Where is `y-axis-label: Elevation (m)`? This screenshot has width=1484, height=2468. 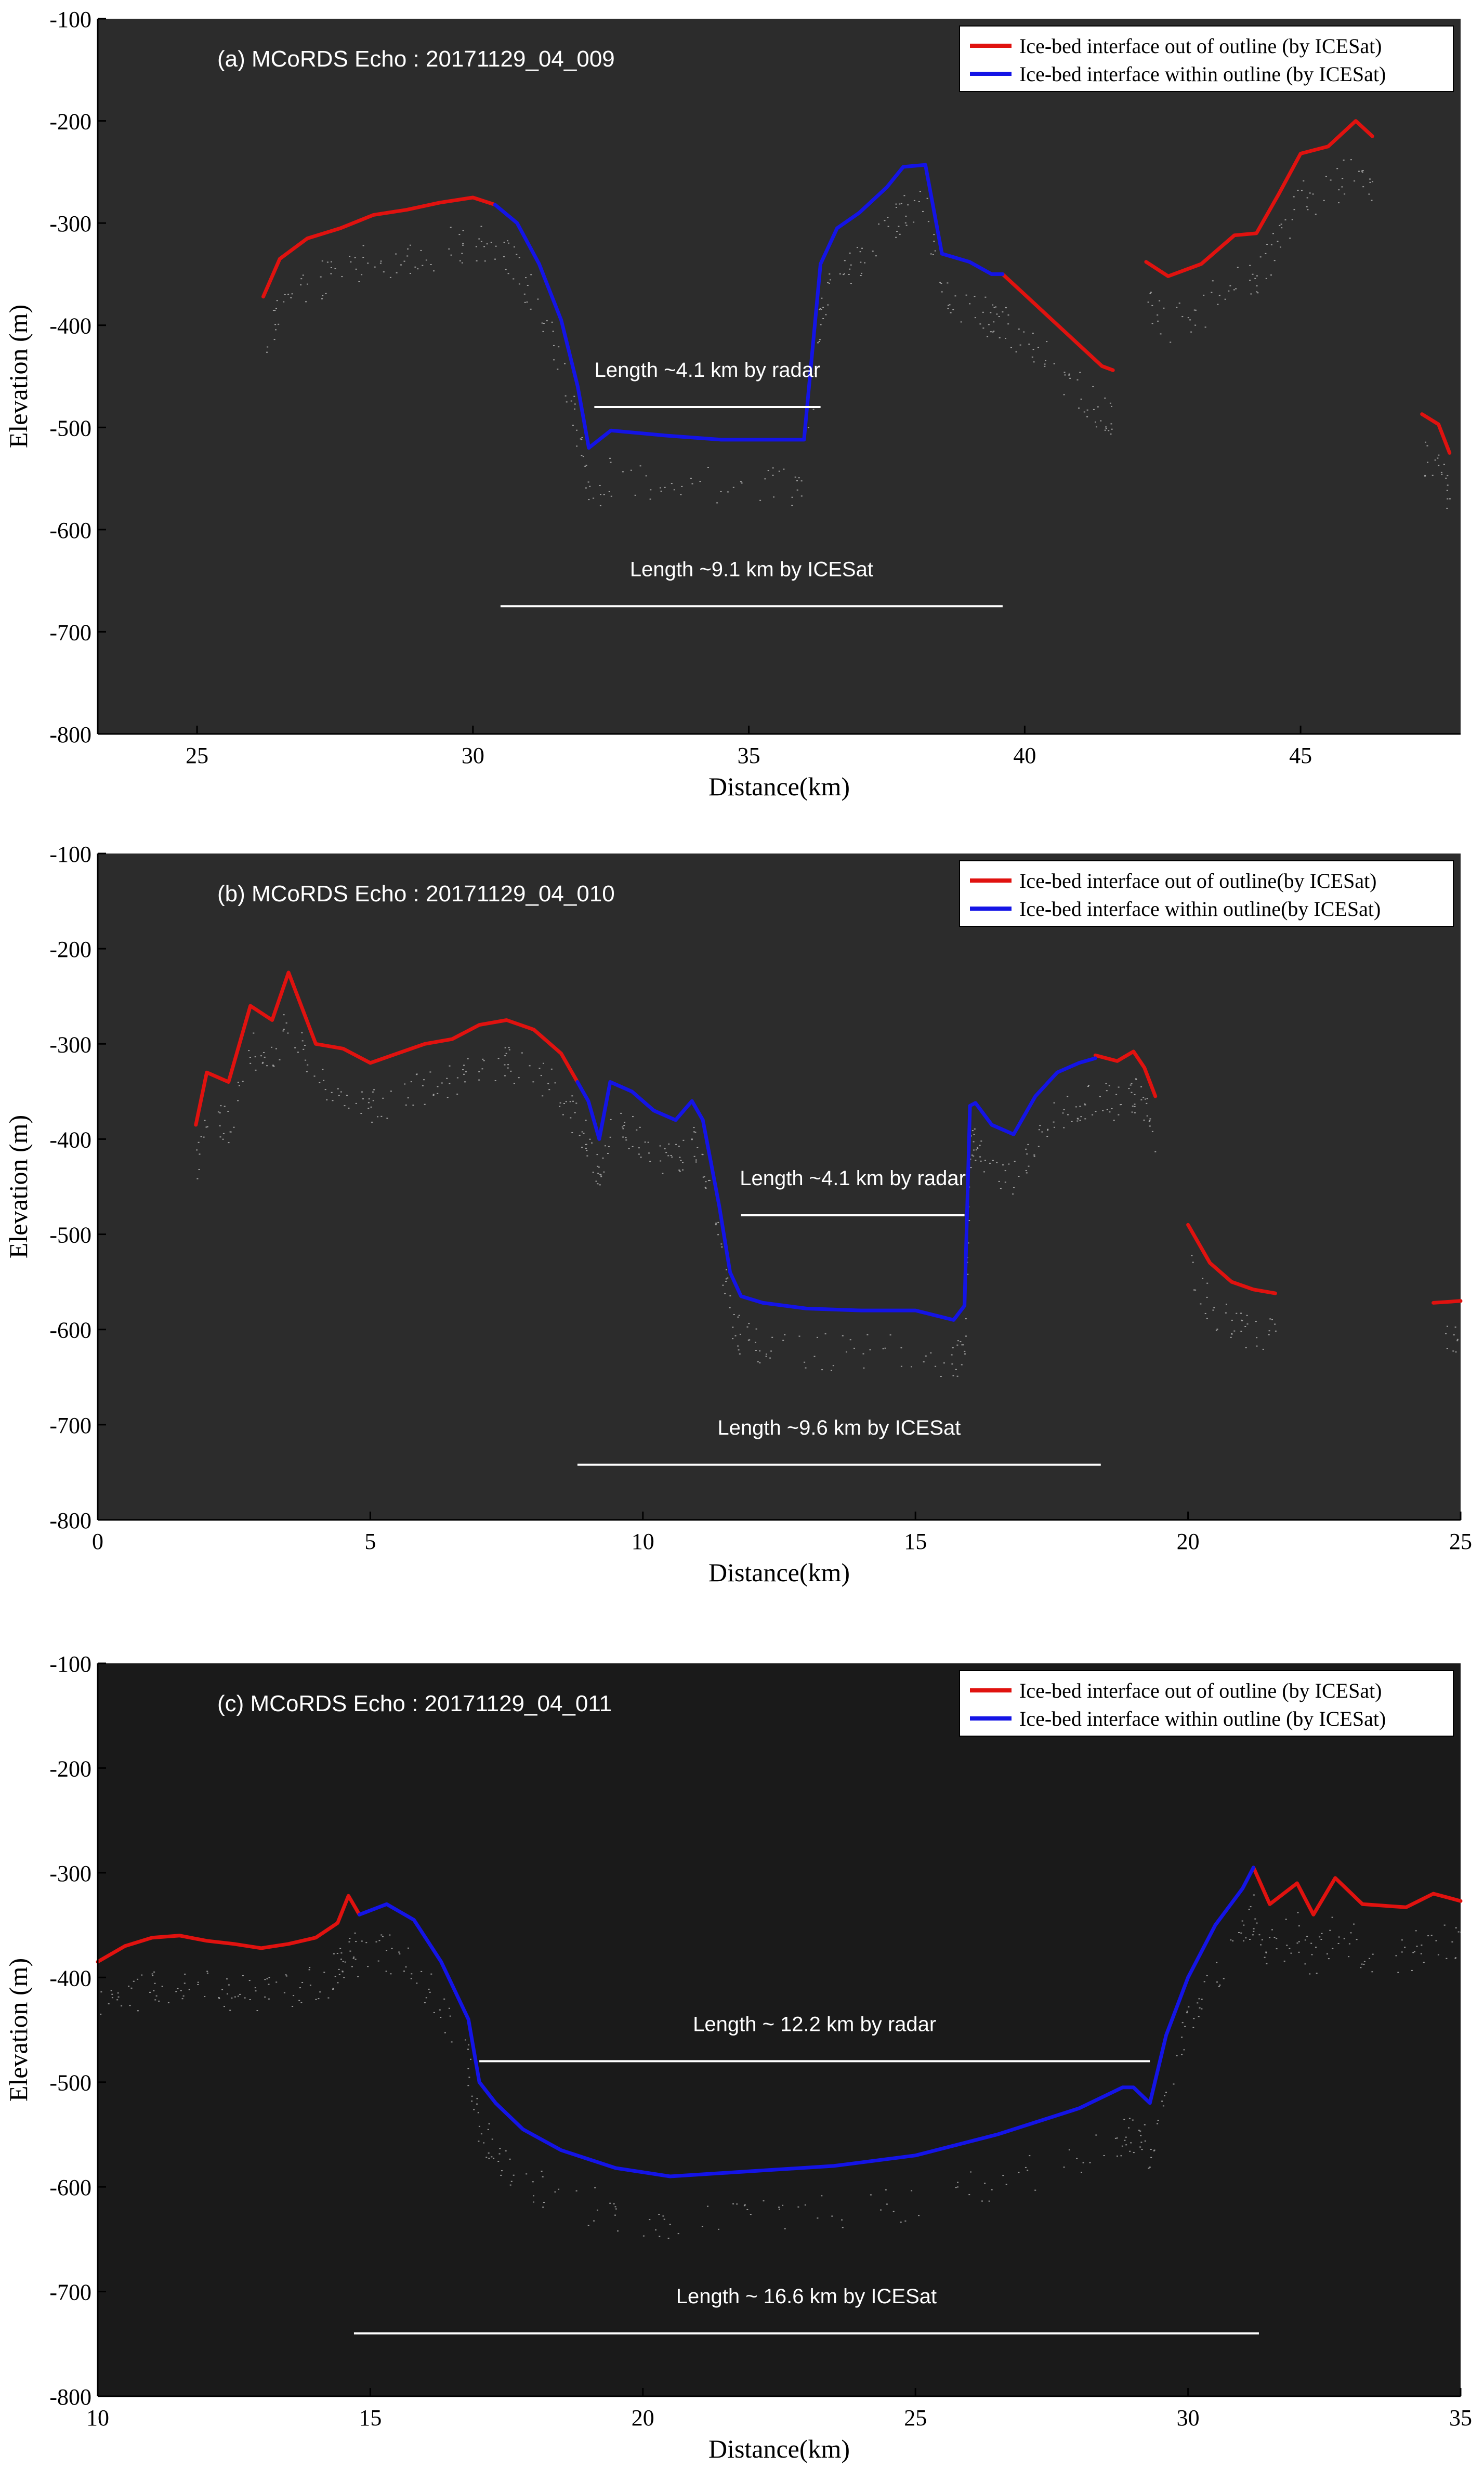
y-axis-label: Elevation (m) is located at coordinates (19, 2030).